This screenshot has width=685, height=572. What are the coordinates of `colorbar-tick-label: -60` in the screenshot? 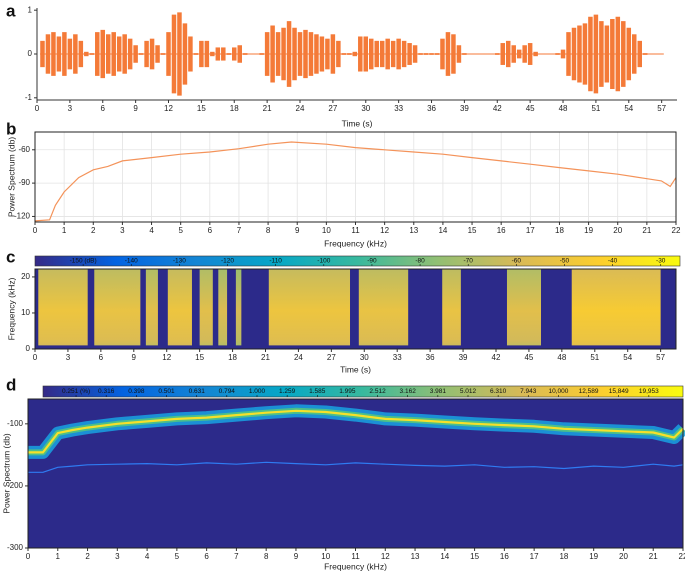 It's located at (517, 261).